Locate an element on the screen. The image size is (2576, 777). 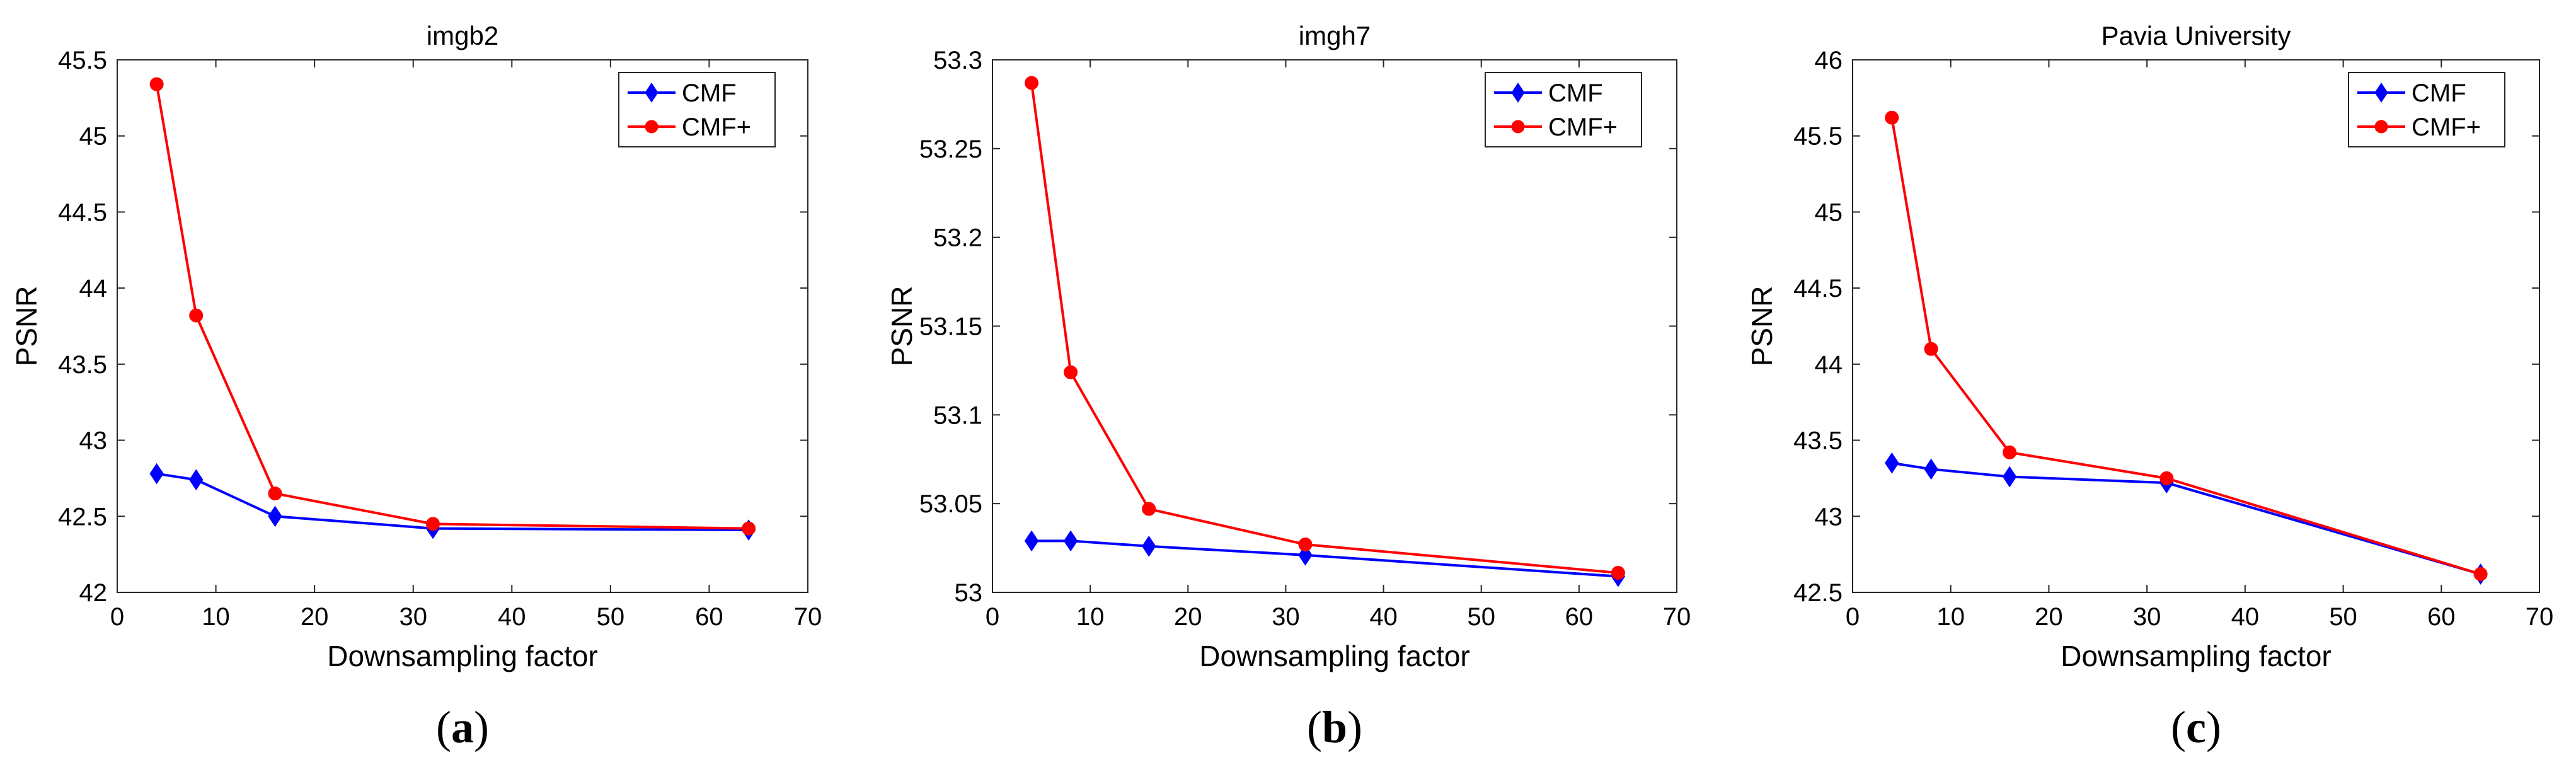
y-tick-label: 46 is located at coordinates (1829, 60).